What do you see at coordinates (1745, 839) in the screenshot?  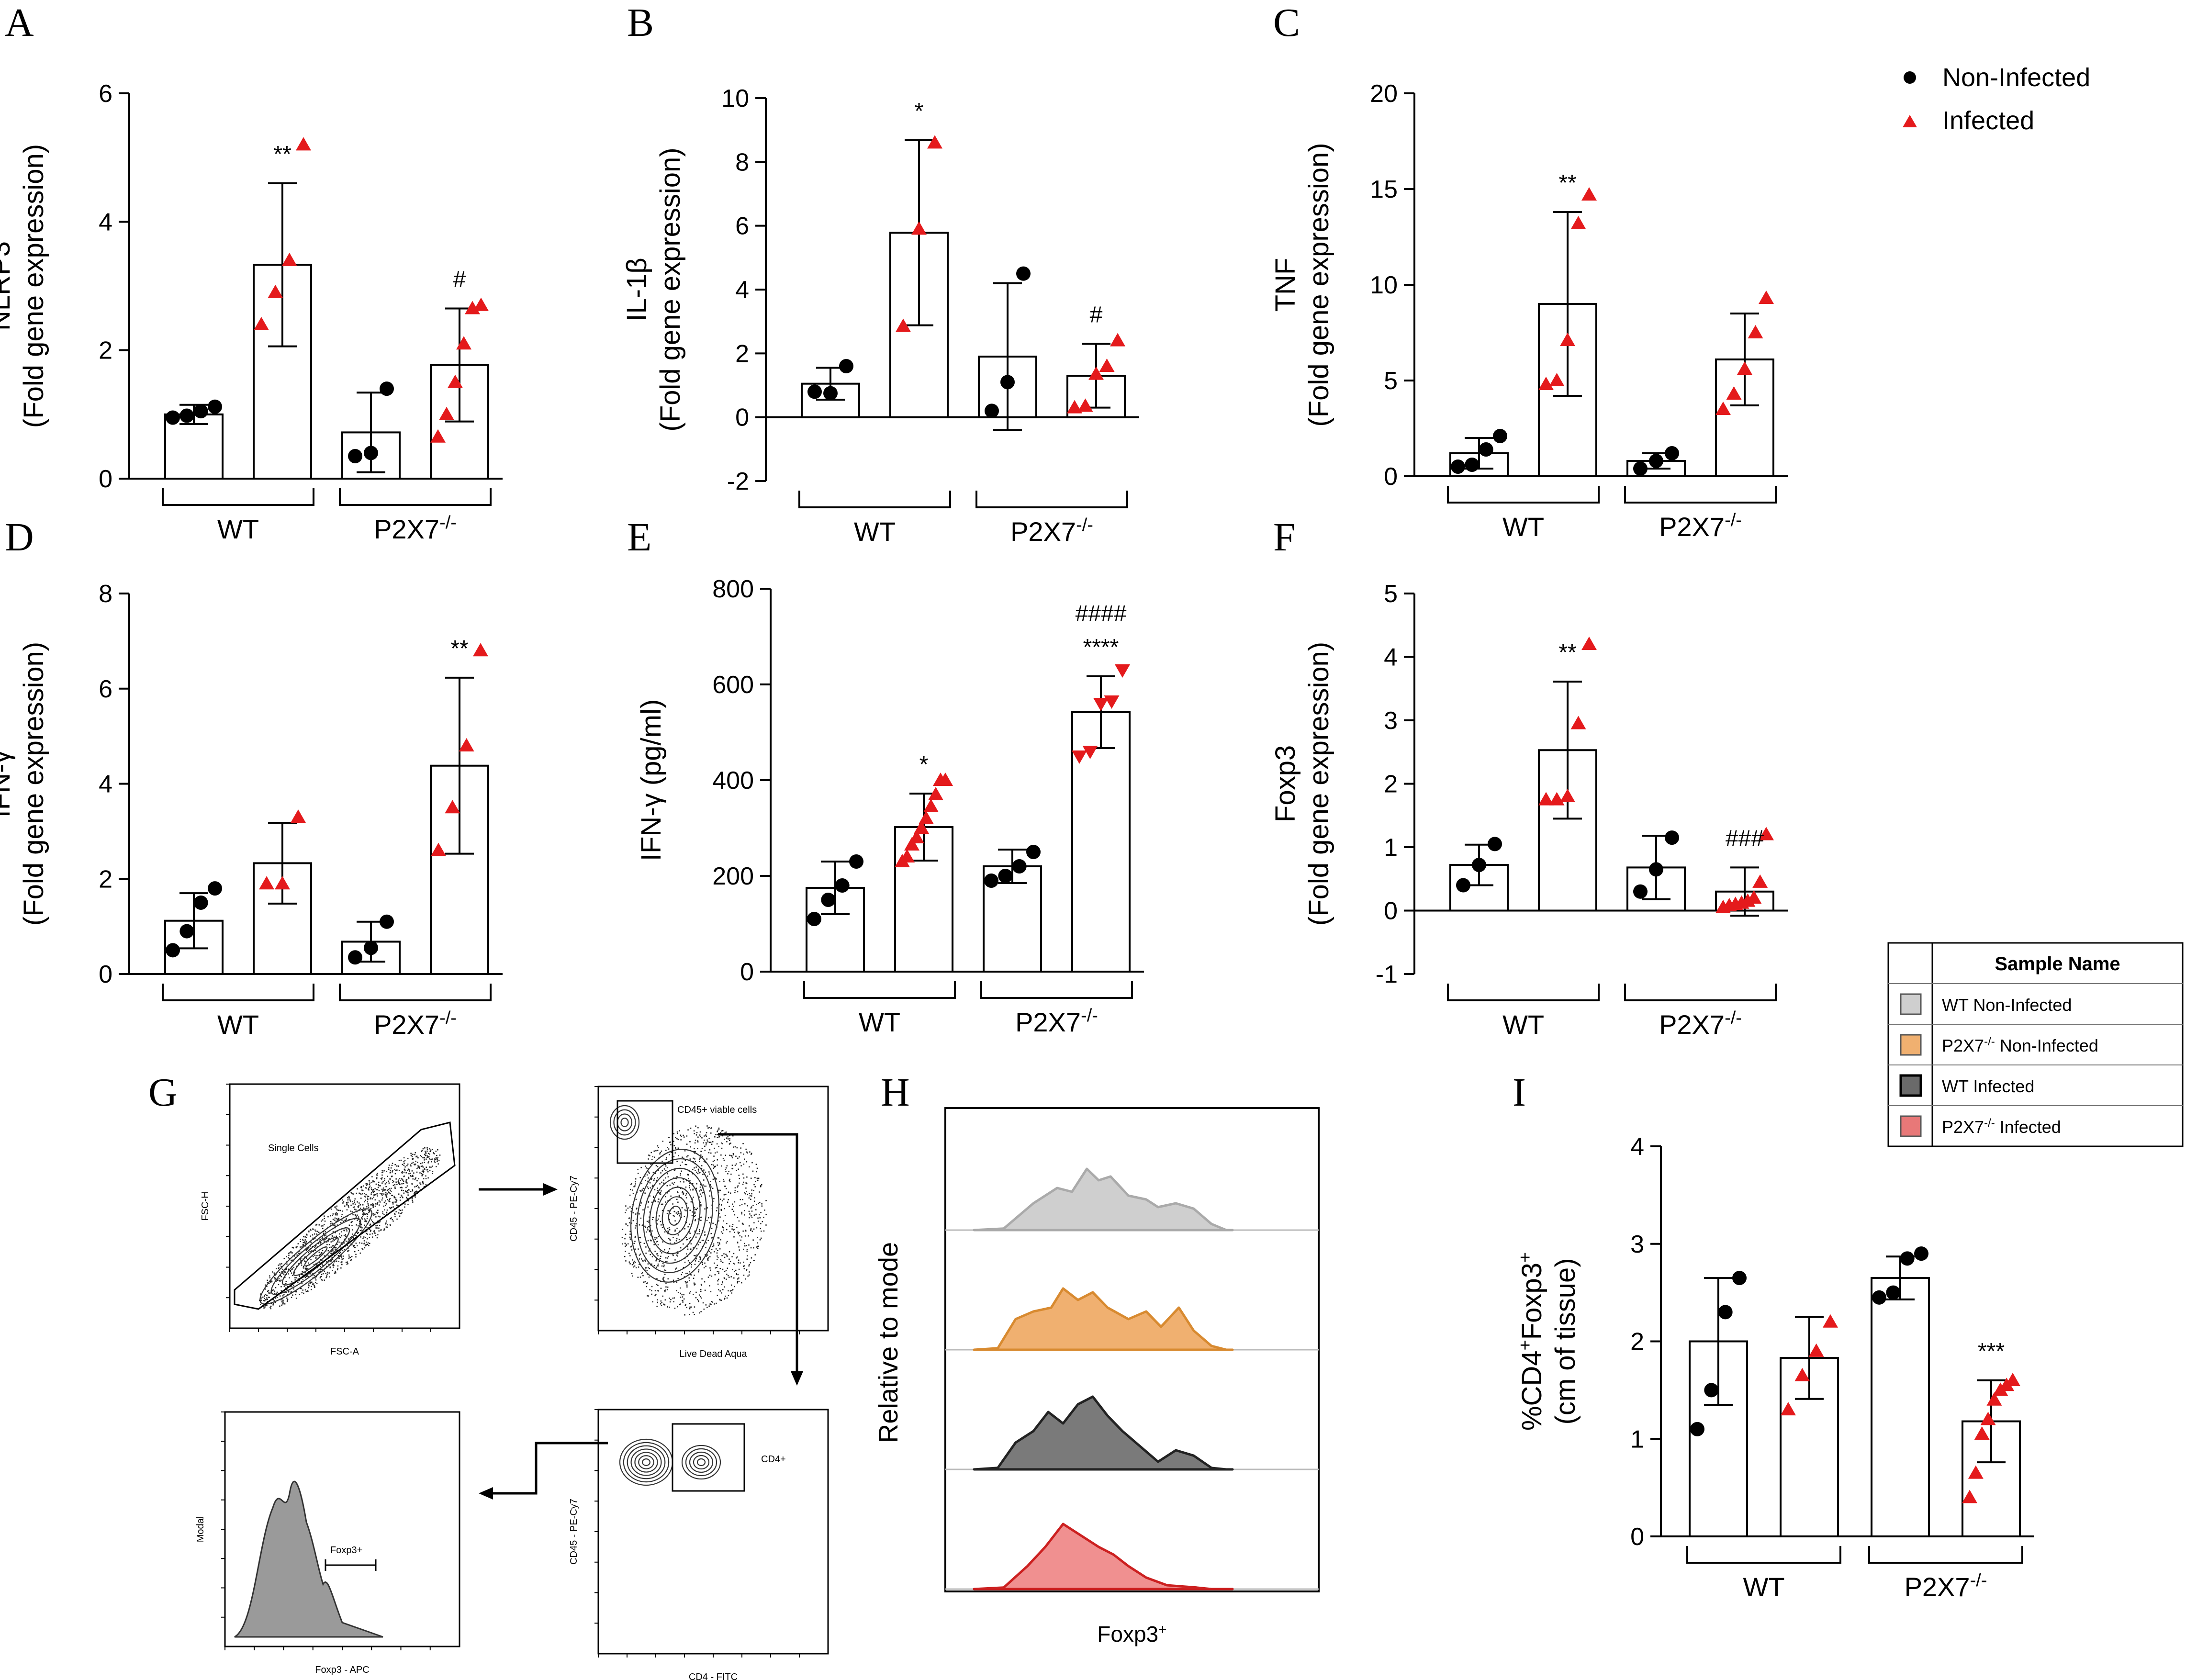 I see `significance-label: ###` at bounding box center [1745, 839].